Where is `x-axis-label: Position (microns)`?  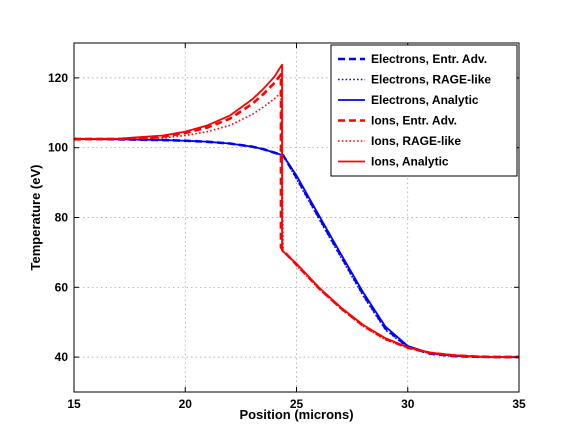 x-axis-label: Position (microns) is located at coordinates (296, 414).